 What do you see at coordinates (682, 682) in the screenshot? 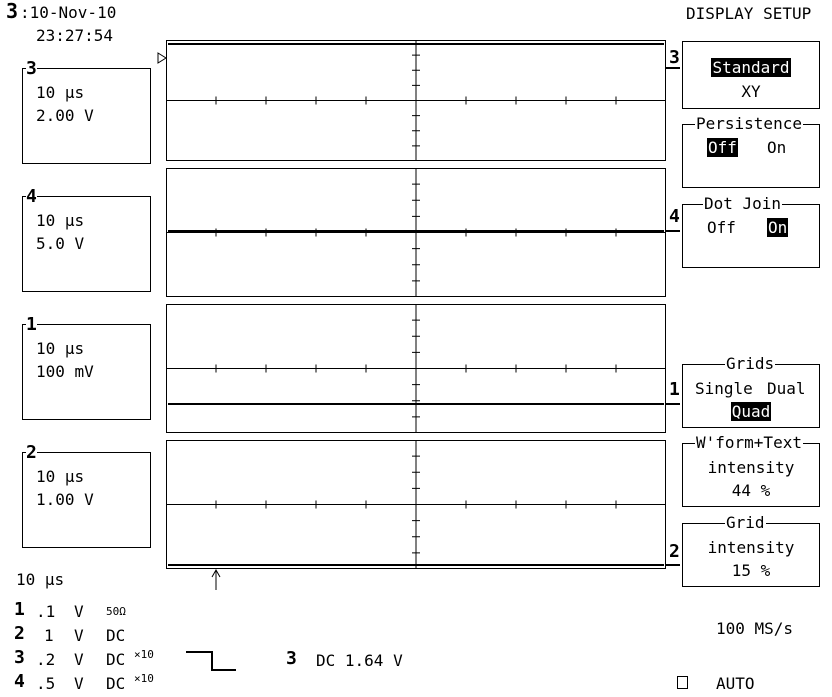
I see `trigger-status-icon` at bounding box center [682, 682].